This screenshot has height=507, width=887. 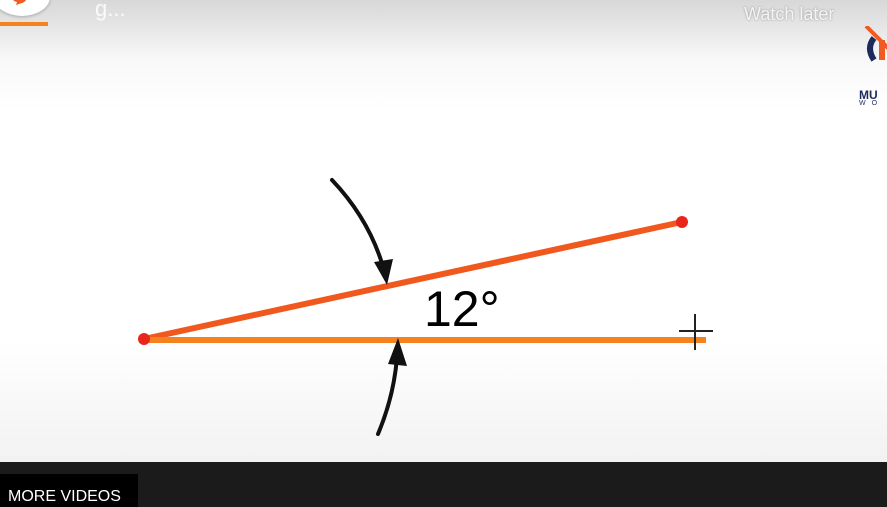 What do you see at coordinates (875, 44) in the screenshot?
I see `brand-logo-icon` at bounding box center [875, 44].